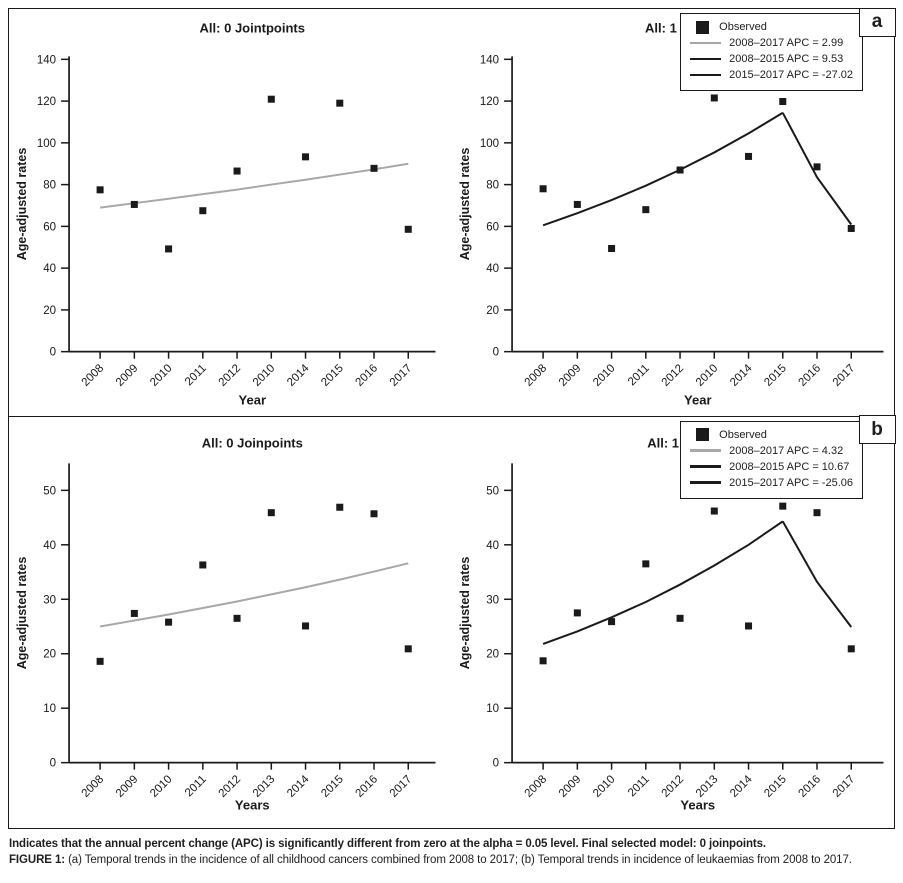  I want to click on legend-entry-row: 2015–2017 APC = -27.02, so click(771, 75).